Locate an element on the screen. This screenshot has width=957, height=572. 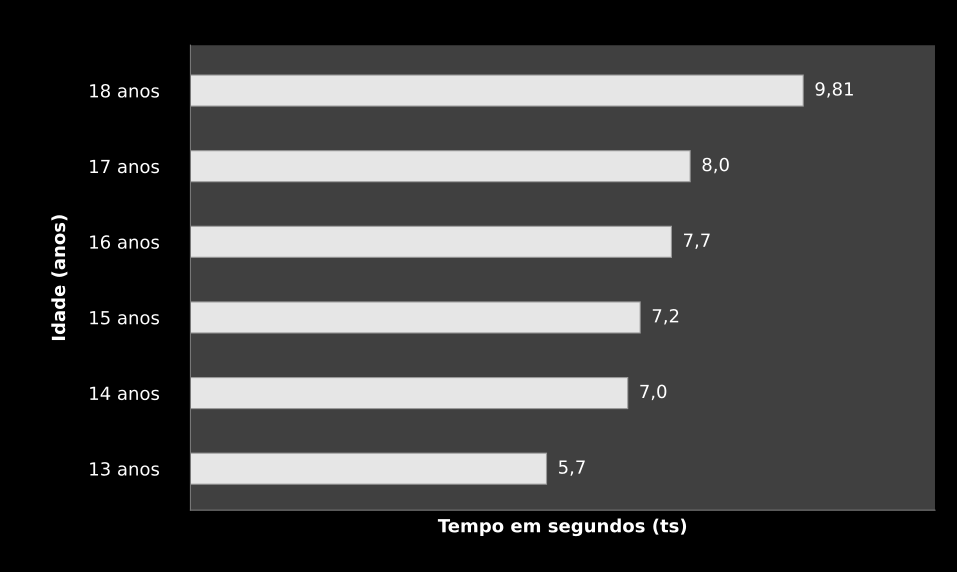
data-label: 8,0 is located at coordinates (715, 166).